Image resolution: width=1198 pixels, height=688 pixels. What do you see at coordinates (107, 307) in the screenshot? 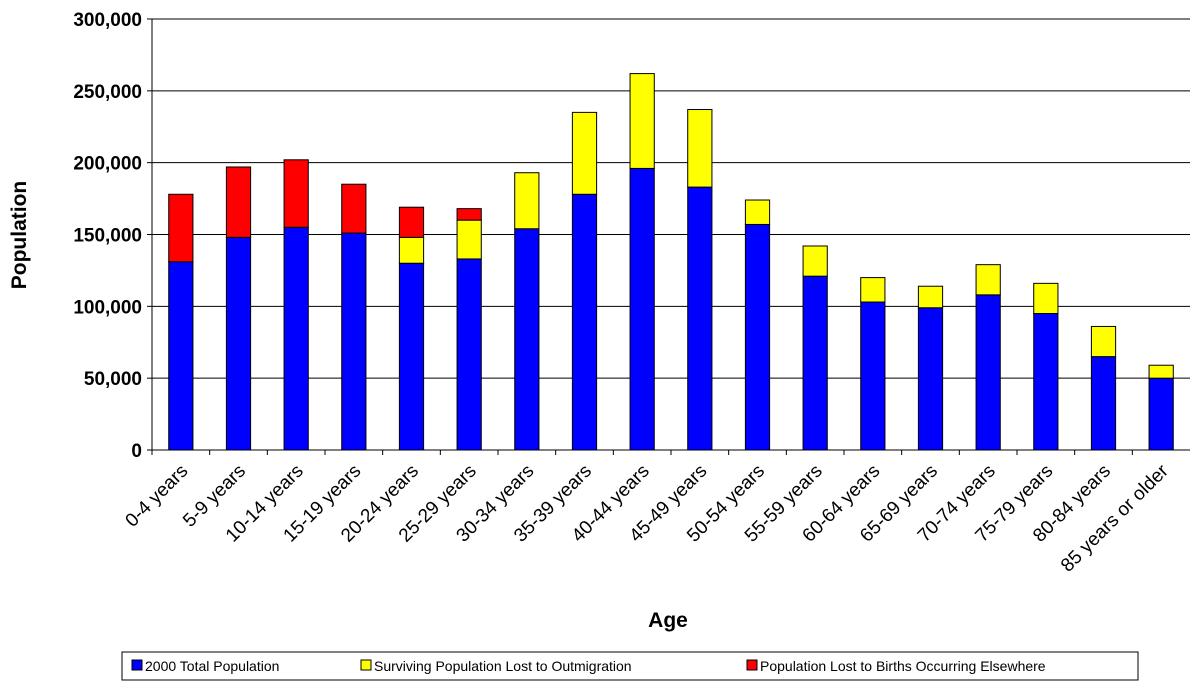
I see `y-tick-label: 100,000` at bounding box center [107, 307].